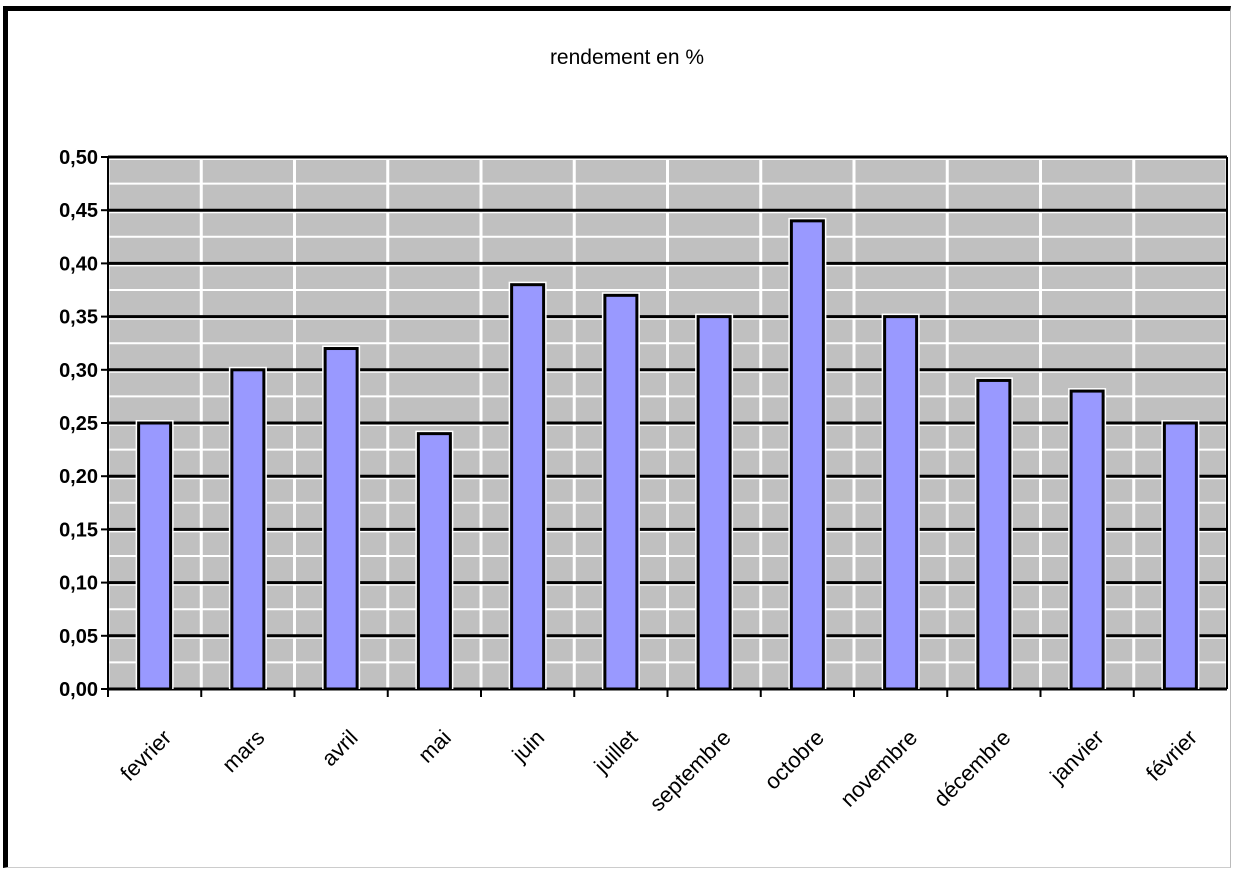 Image resolution: width=1237 pixels, height=874 pixels. What do you see at coordinates (243, 751) in the screenshot?
I see `x-tick-label: mars` at bounding box center [243, 751].